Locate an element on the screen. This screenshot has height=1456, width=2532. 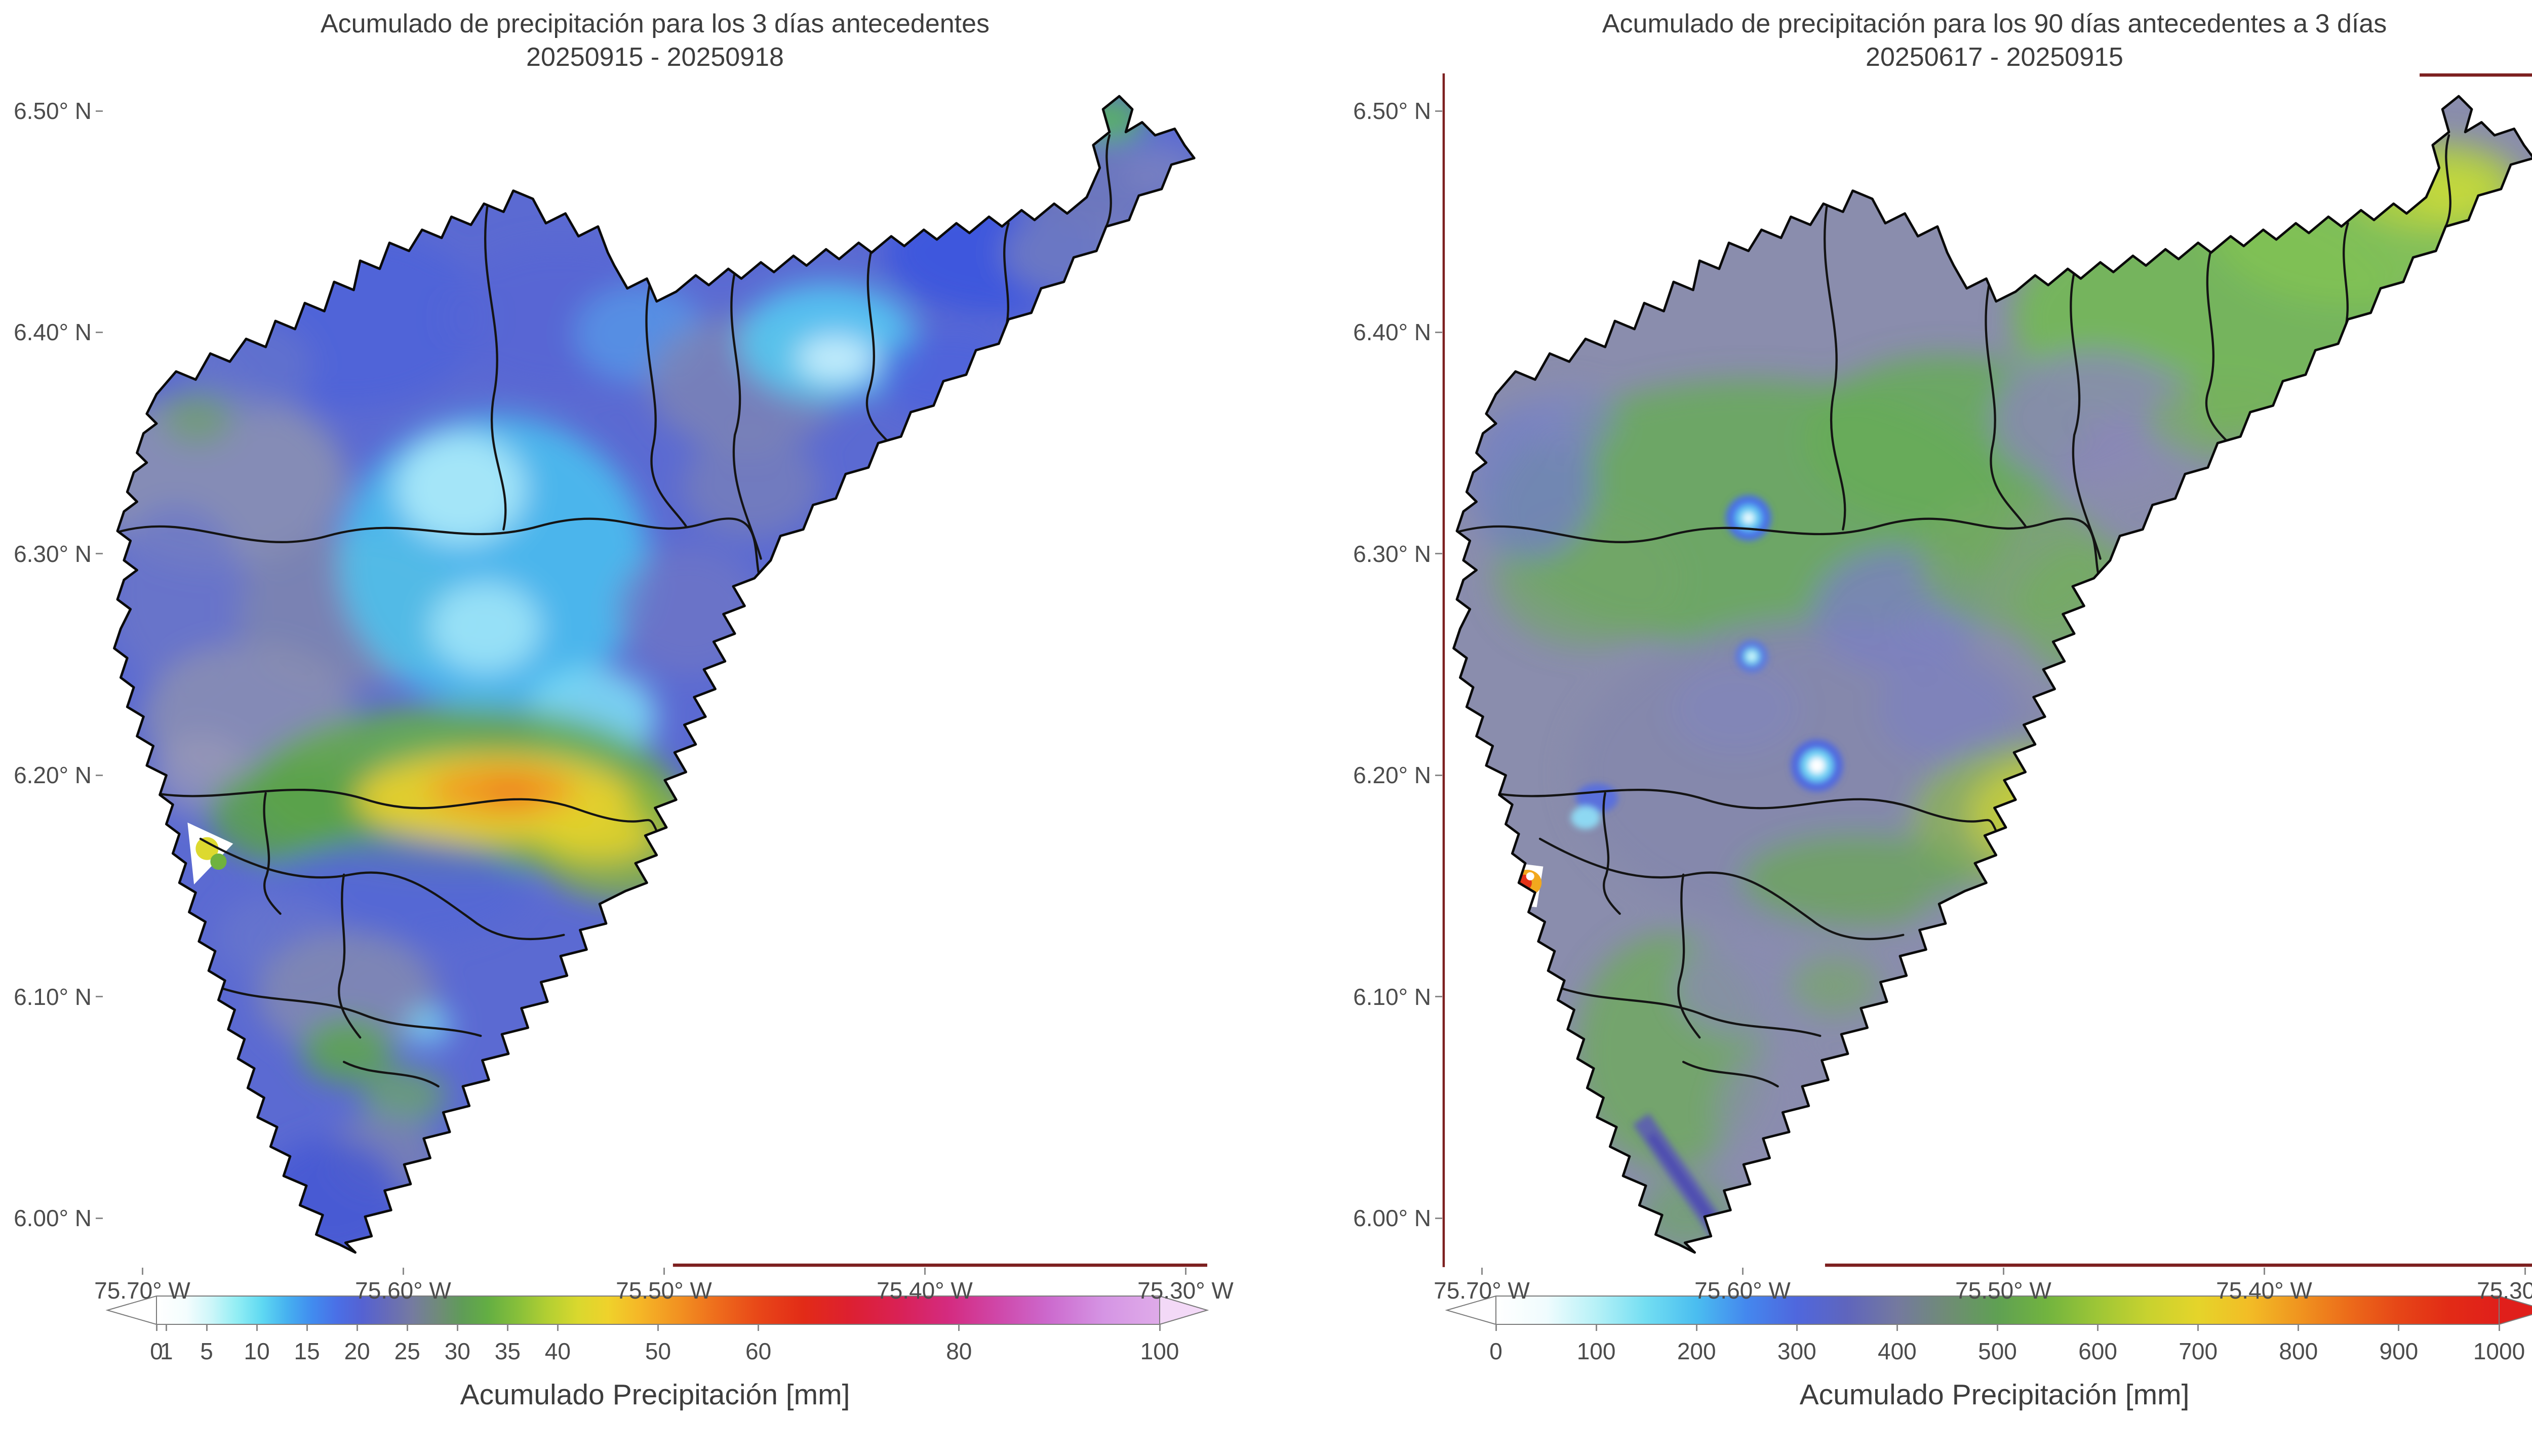
colorbar-right-label: Acumulado Precipitación [mm] is located at coordinates (1994, 1395).